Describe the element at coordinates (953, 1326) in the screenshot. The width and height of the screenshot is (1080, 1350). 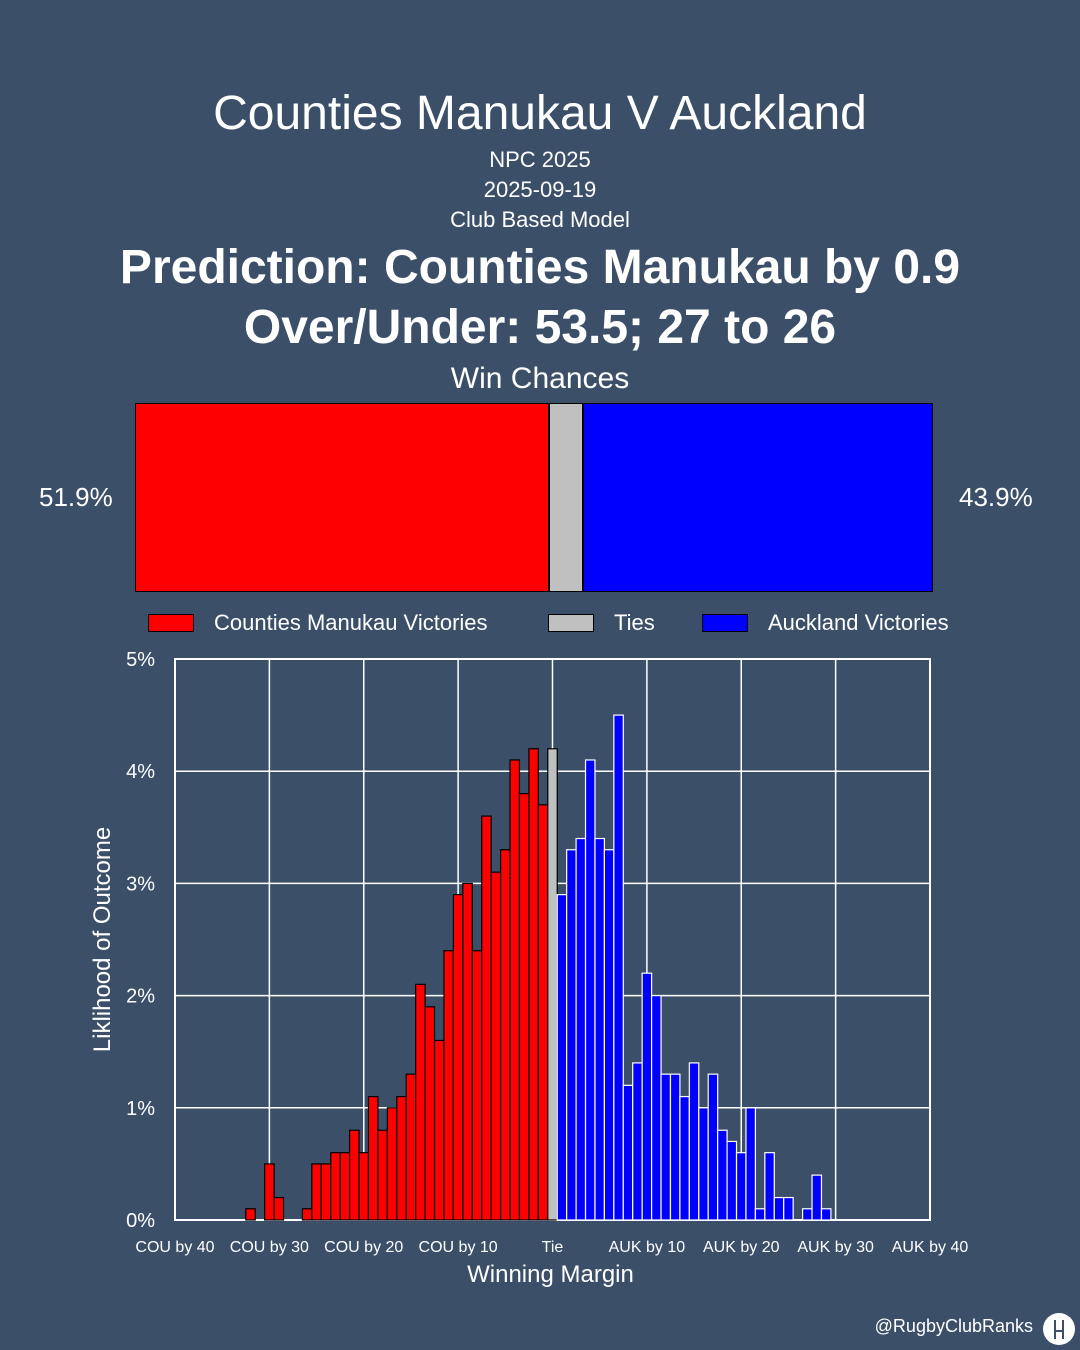
I see `twitter-handle: @RugbyClubRanks` at that location.